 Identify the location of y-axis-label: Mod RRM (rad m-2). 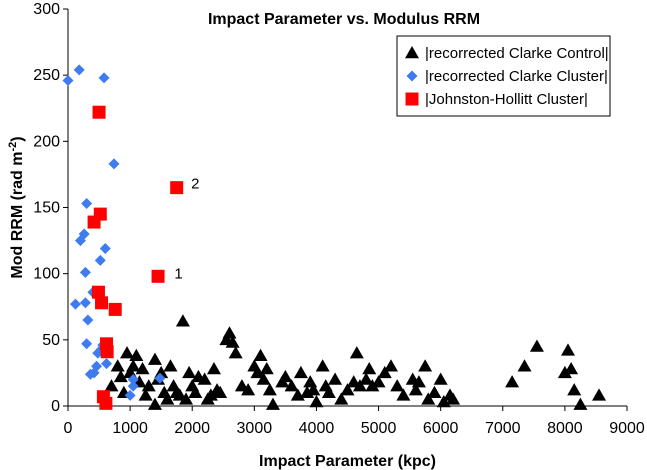
(16, 207).